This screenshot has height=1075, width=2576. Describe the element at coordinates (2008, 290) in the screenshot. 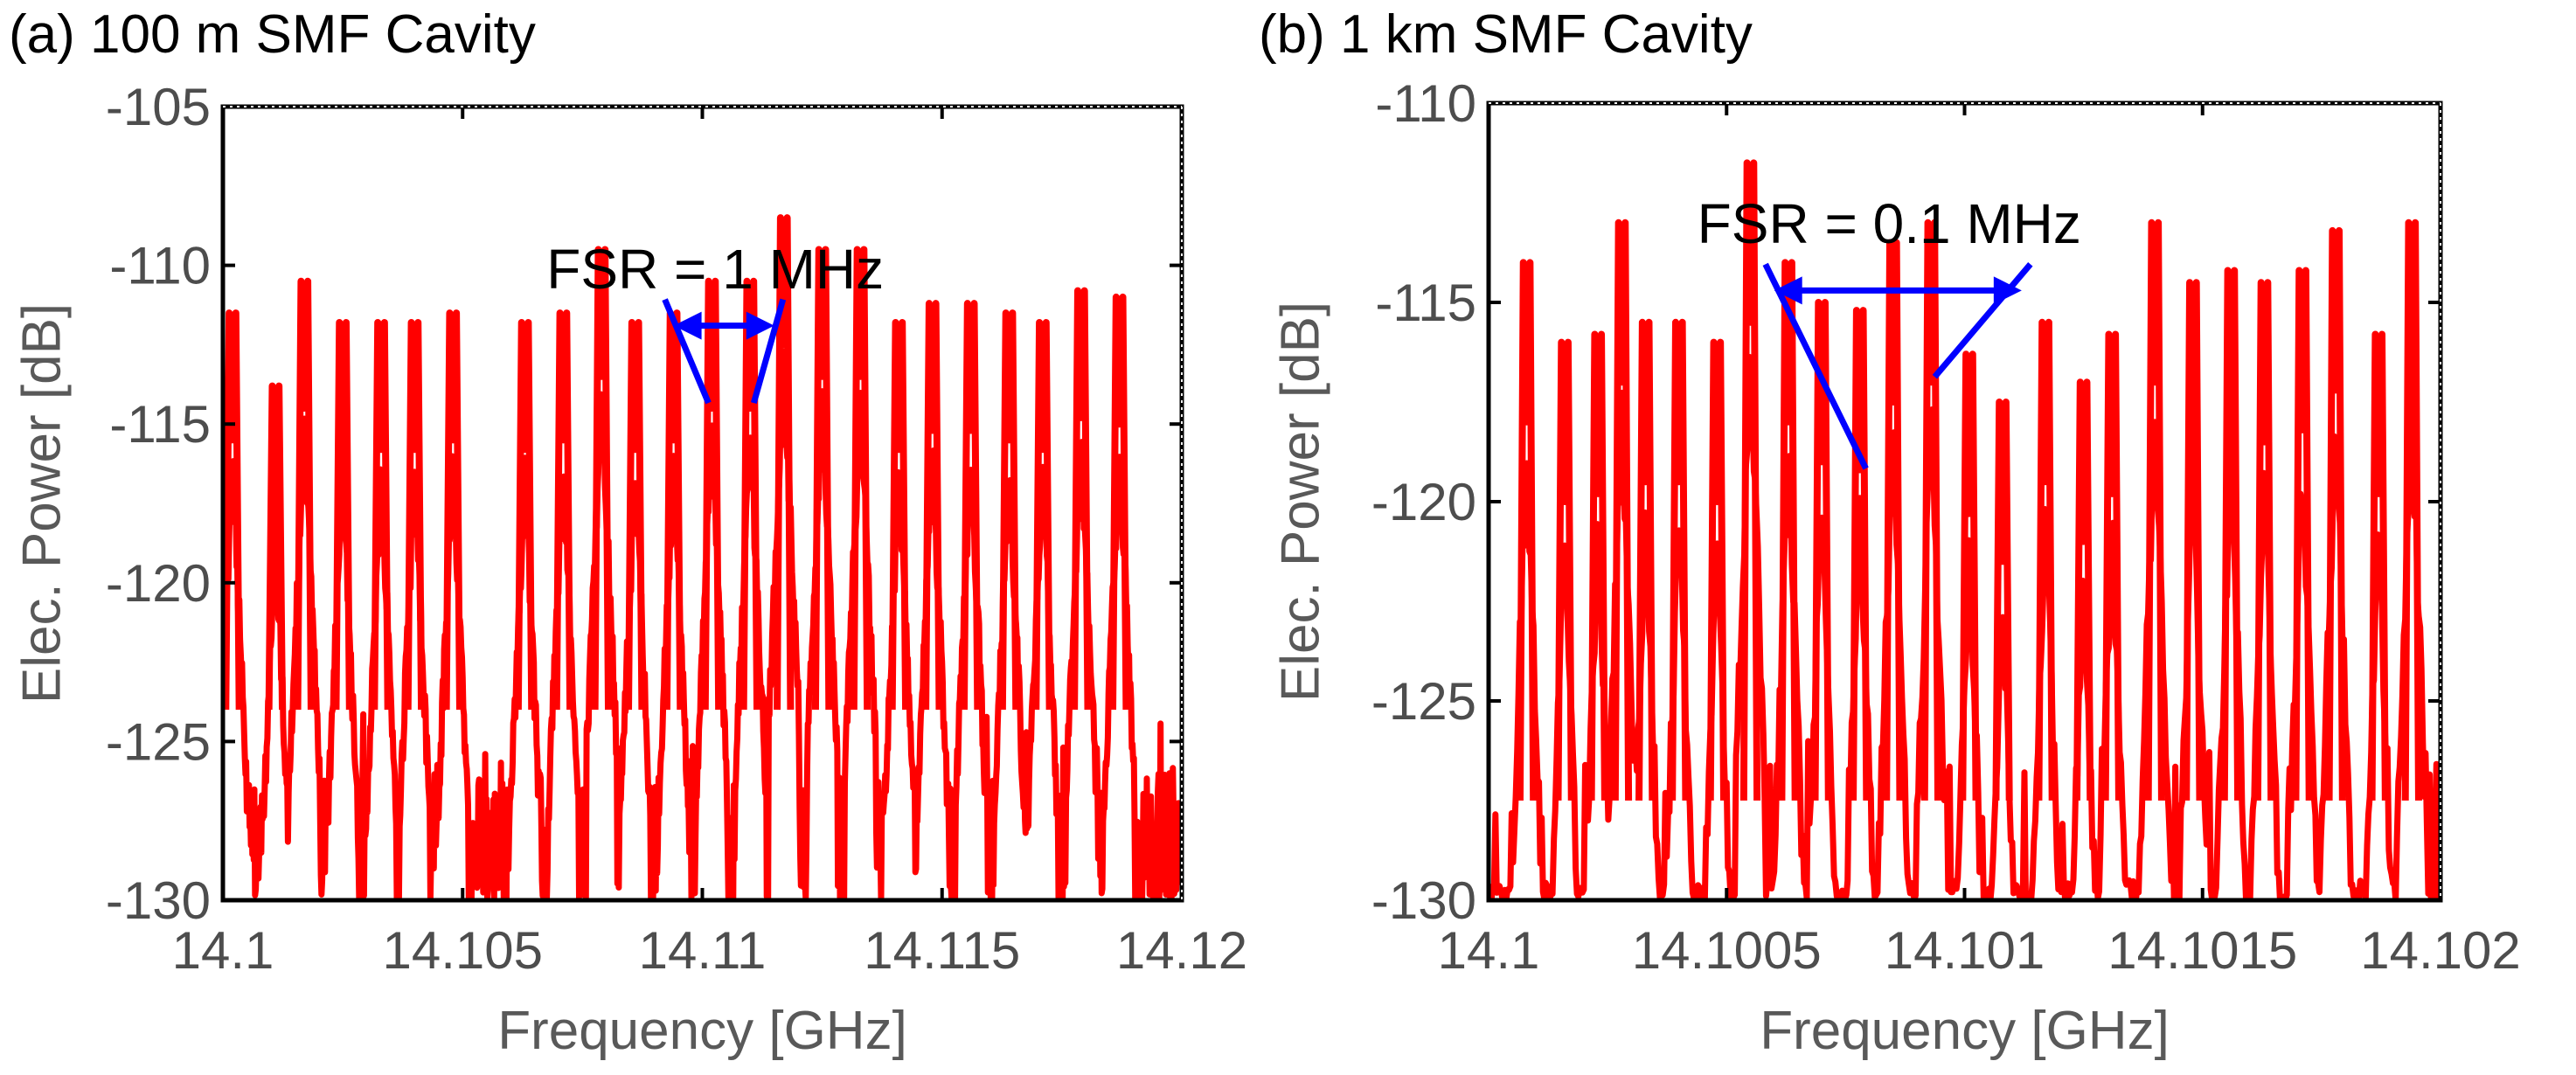

I see `panel-b-fsr-arrowhead-right` at that location.